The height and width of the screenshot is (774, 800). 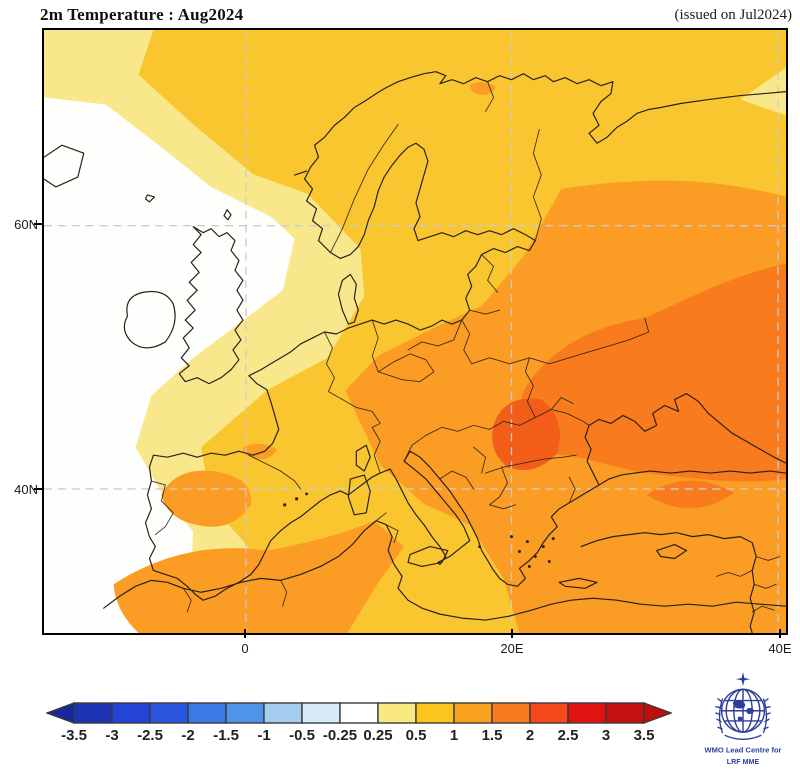 What do you see at coordinates (672, 551) in the screenshot?
I see `coast-cyprus` at bounding box center [672, 551].